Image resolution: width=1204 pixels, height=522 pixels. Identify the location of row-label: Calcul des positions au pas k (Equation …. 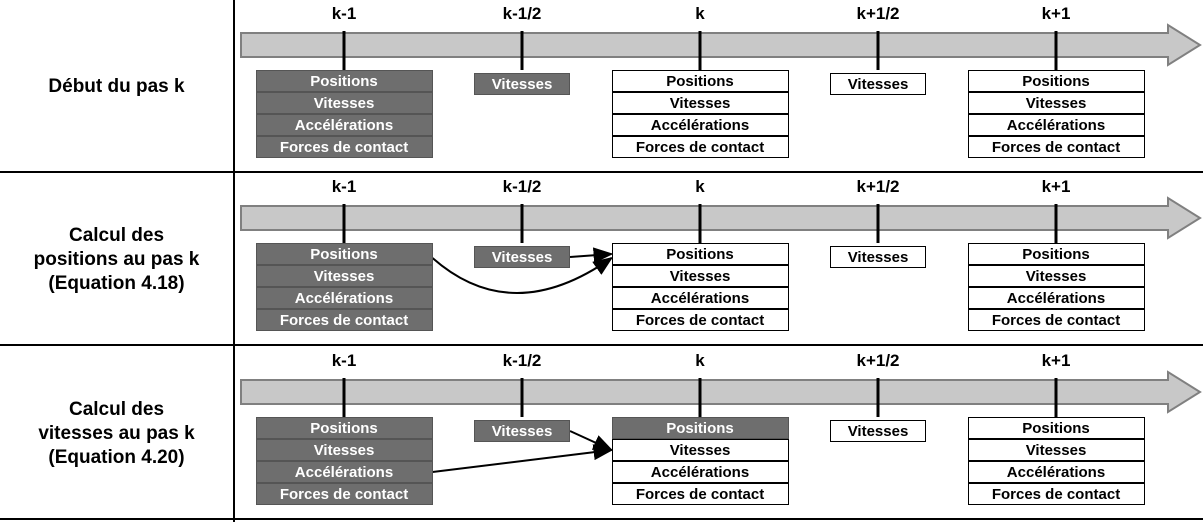
(116, 259).